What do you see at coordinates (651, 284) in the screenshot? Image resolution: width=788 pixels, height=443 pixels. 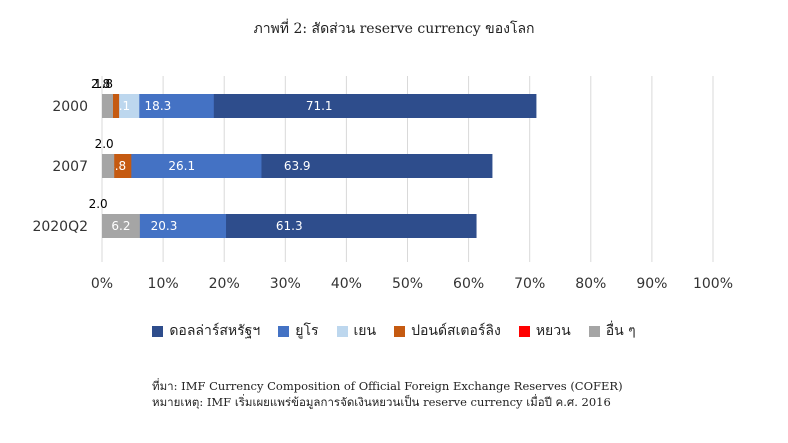 I see `x-tick-label: 90%` at bounding box center [651, 284].